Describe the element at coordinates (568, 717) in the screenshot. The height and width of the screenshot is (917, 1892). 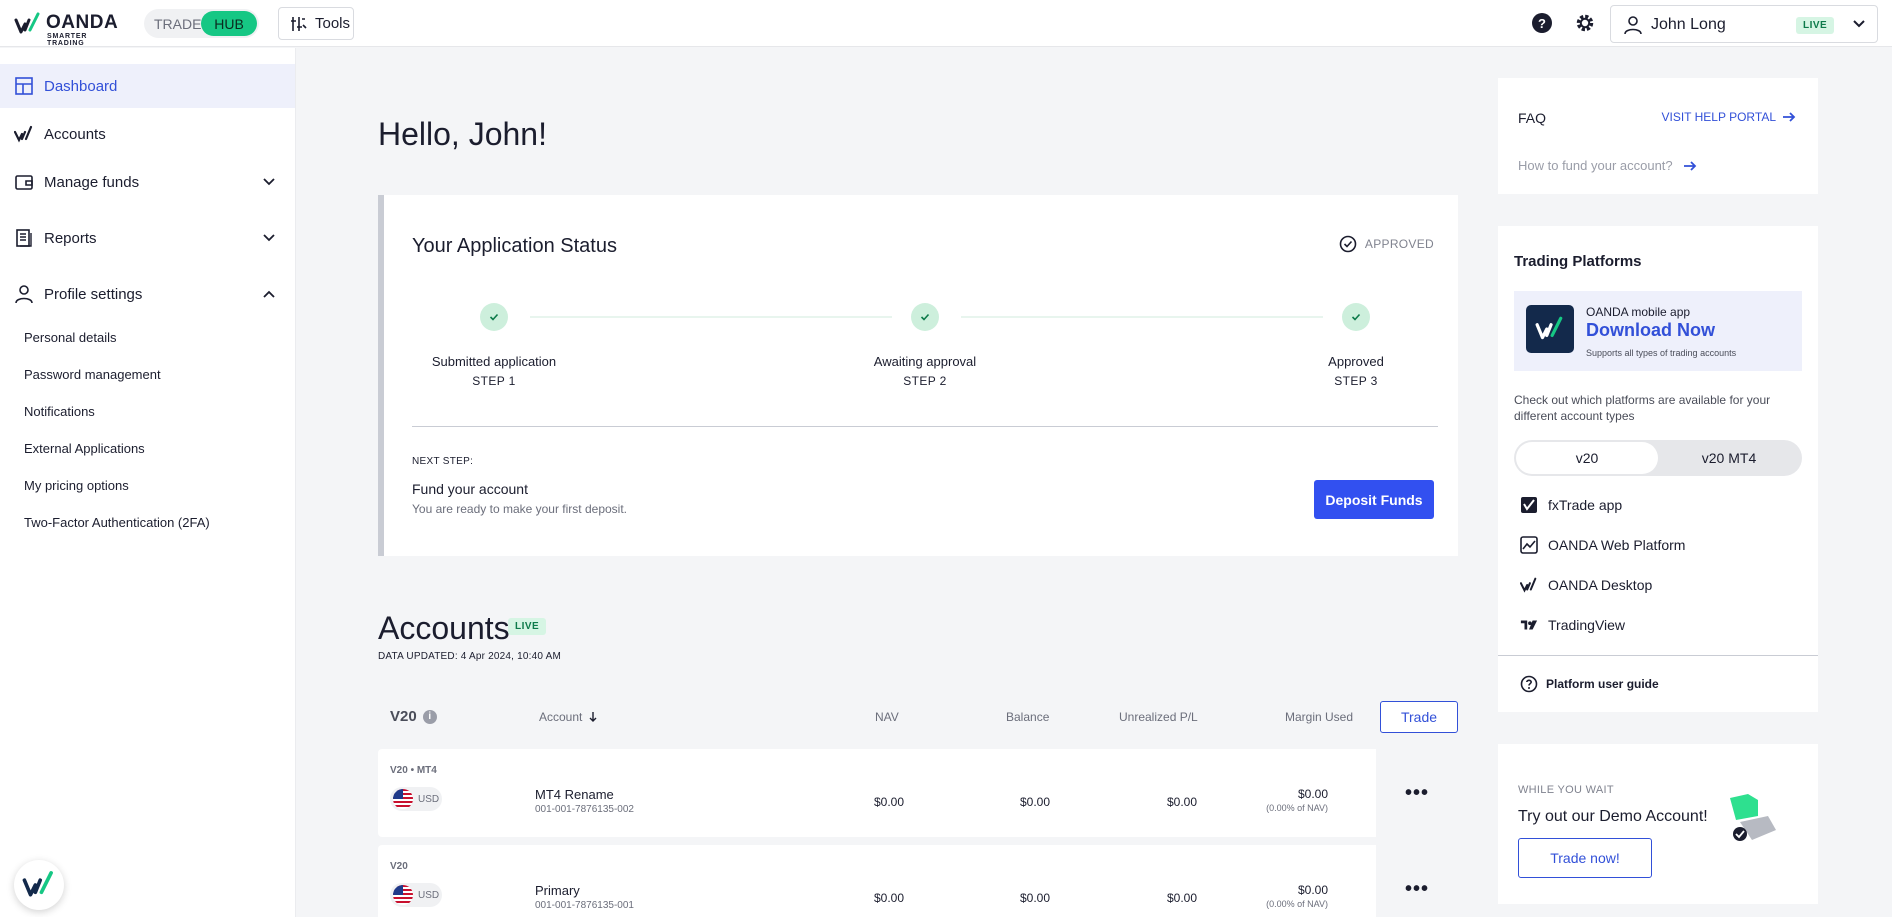
I see `column-account: Account` at that location.